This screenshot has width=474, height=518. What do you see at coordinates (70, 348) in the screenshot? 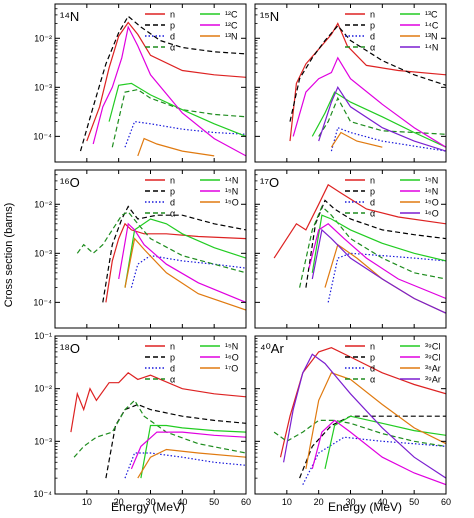
I see `panel-label: ¹⁸O` at bounding box center [70, 348].